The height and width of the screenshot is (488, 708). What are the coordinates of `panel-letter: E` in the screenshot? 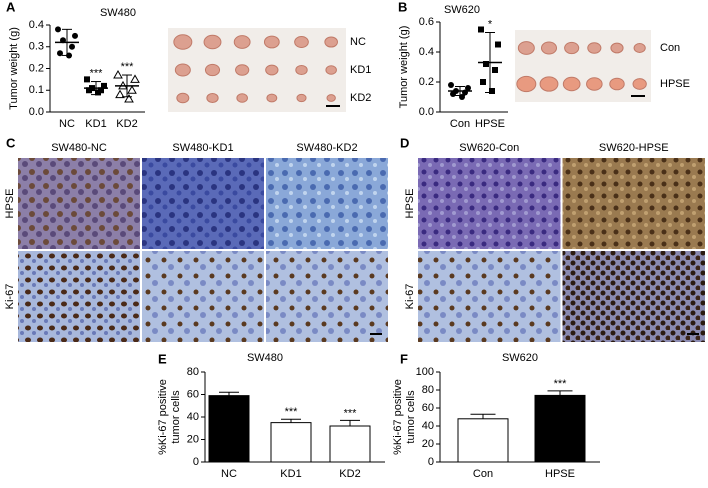 It's located at (162, 358).